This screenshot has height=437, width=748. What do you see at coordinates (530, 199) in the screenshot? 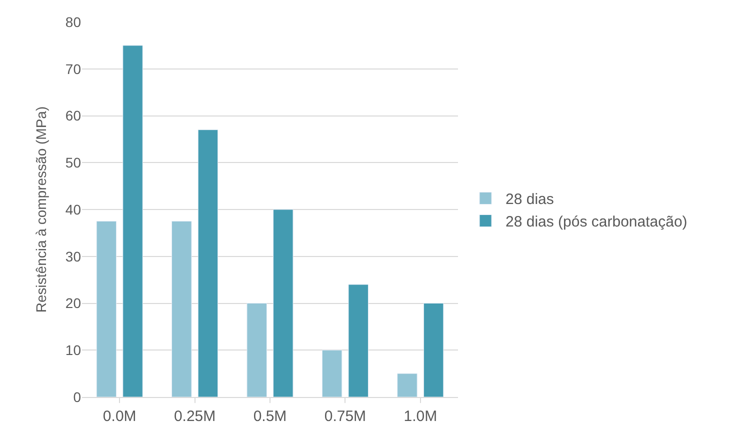
I see `legend-label: 28 dias` at bounding box center [530, 199].